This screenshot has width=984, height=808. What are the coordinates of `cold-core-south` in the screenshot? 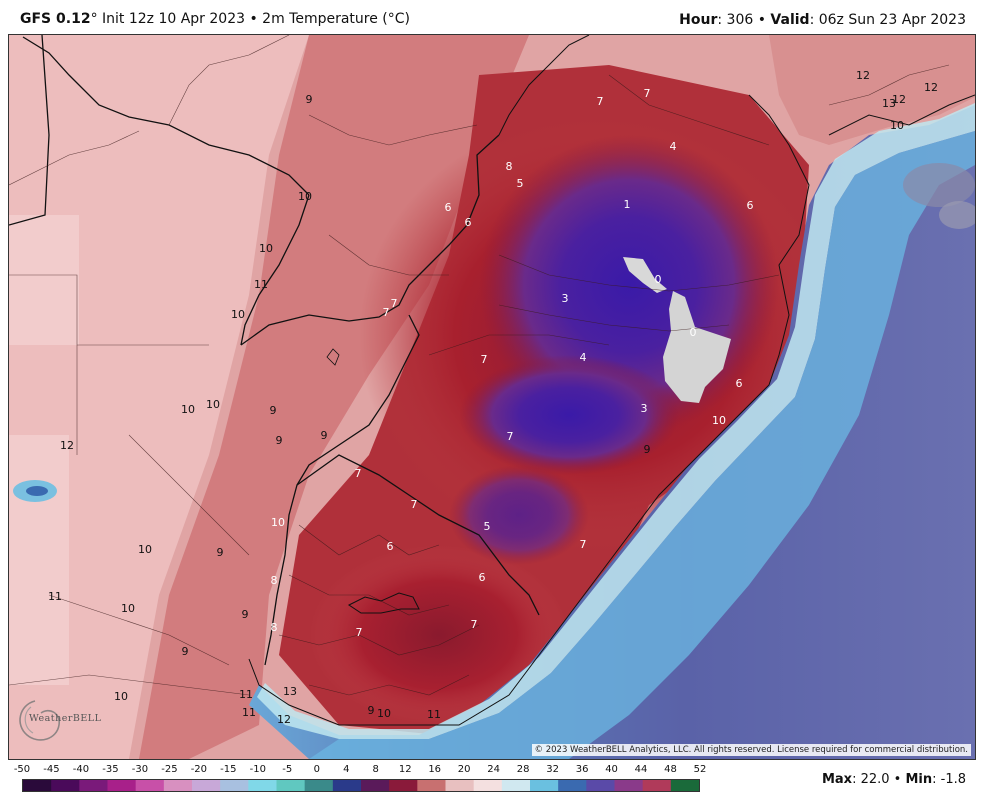 It's located at (569, 415).